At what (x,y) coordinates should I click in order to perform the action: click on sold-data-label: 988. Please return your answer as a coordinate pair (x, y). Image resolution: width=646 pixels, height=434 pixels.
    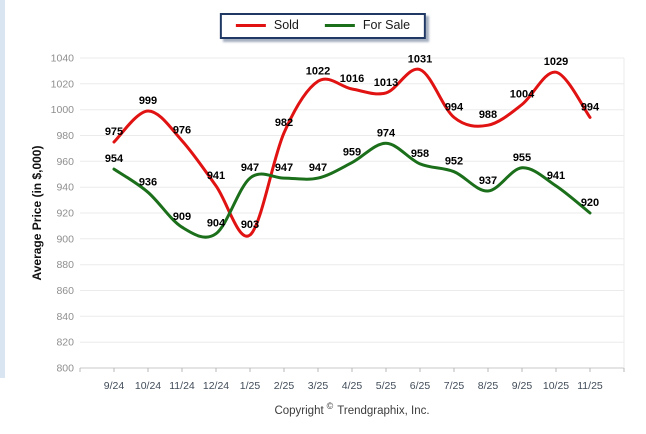
    Looking at the image, I should click on (488, 115).